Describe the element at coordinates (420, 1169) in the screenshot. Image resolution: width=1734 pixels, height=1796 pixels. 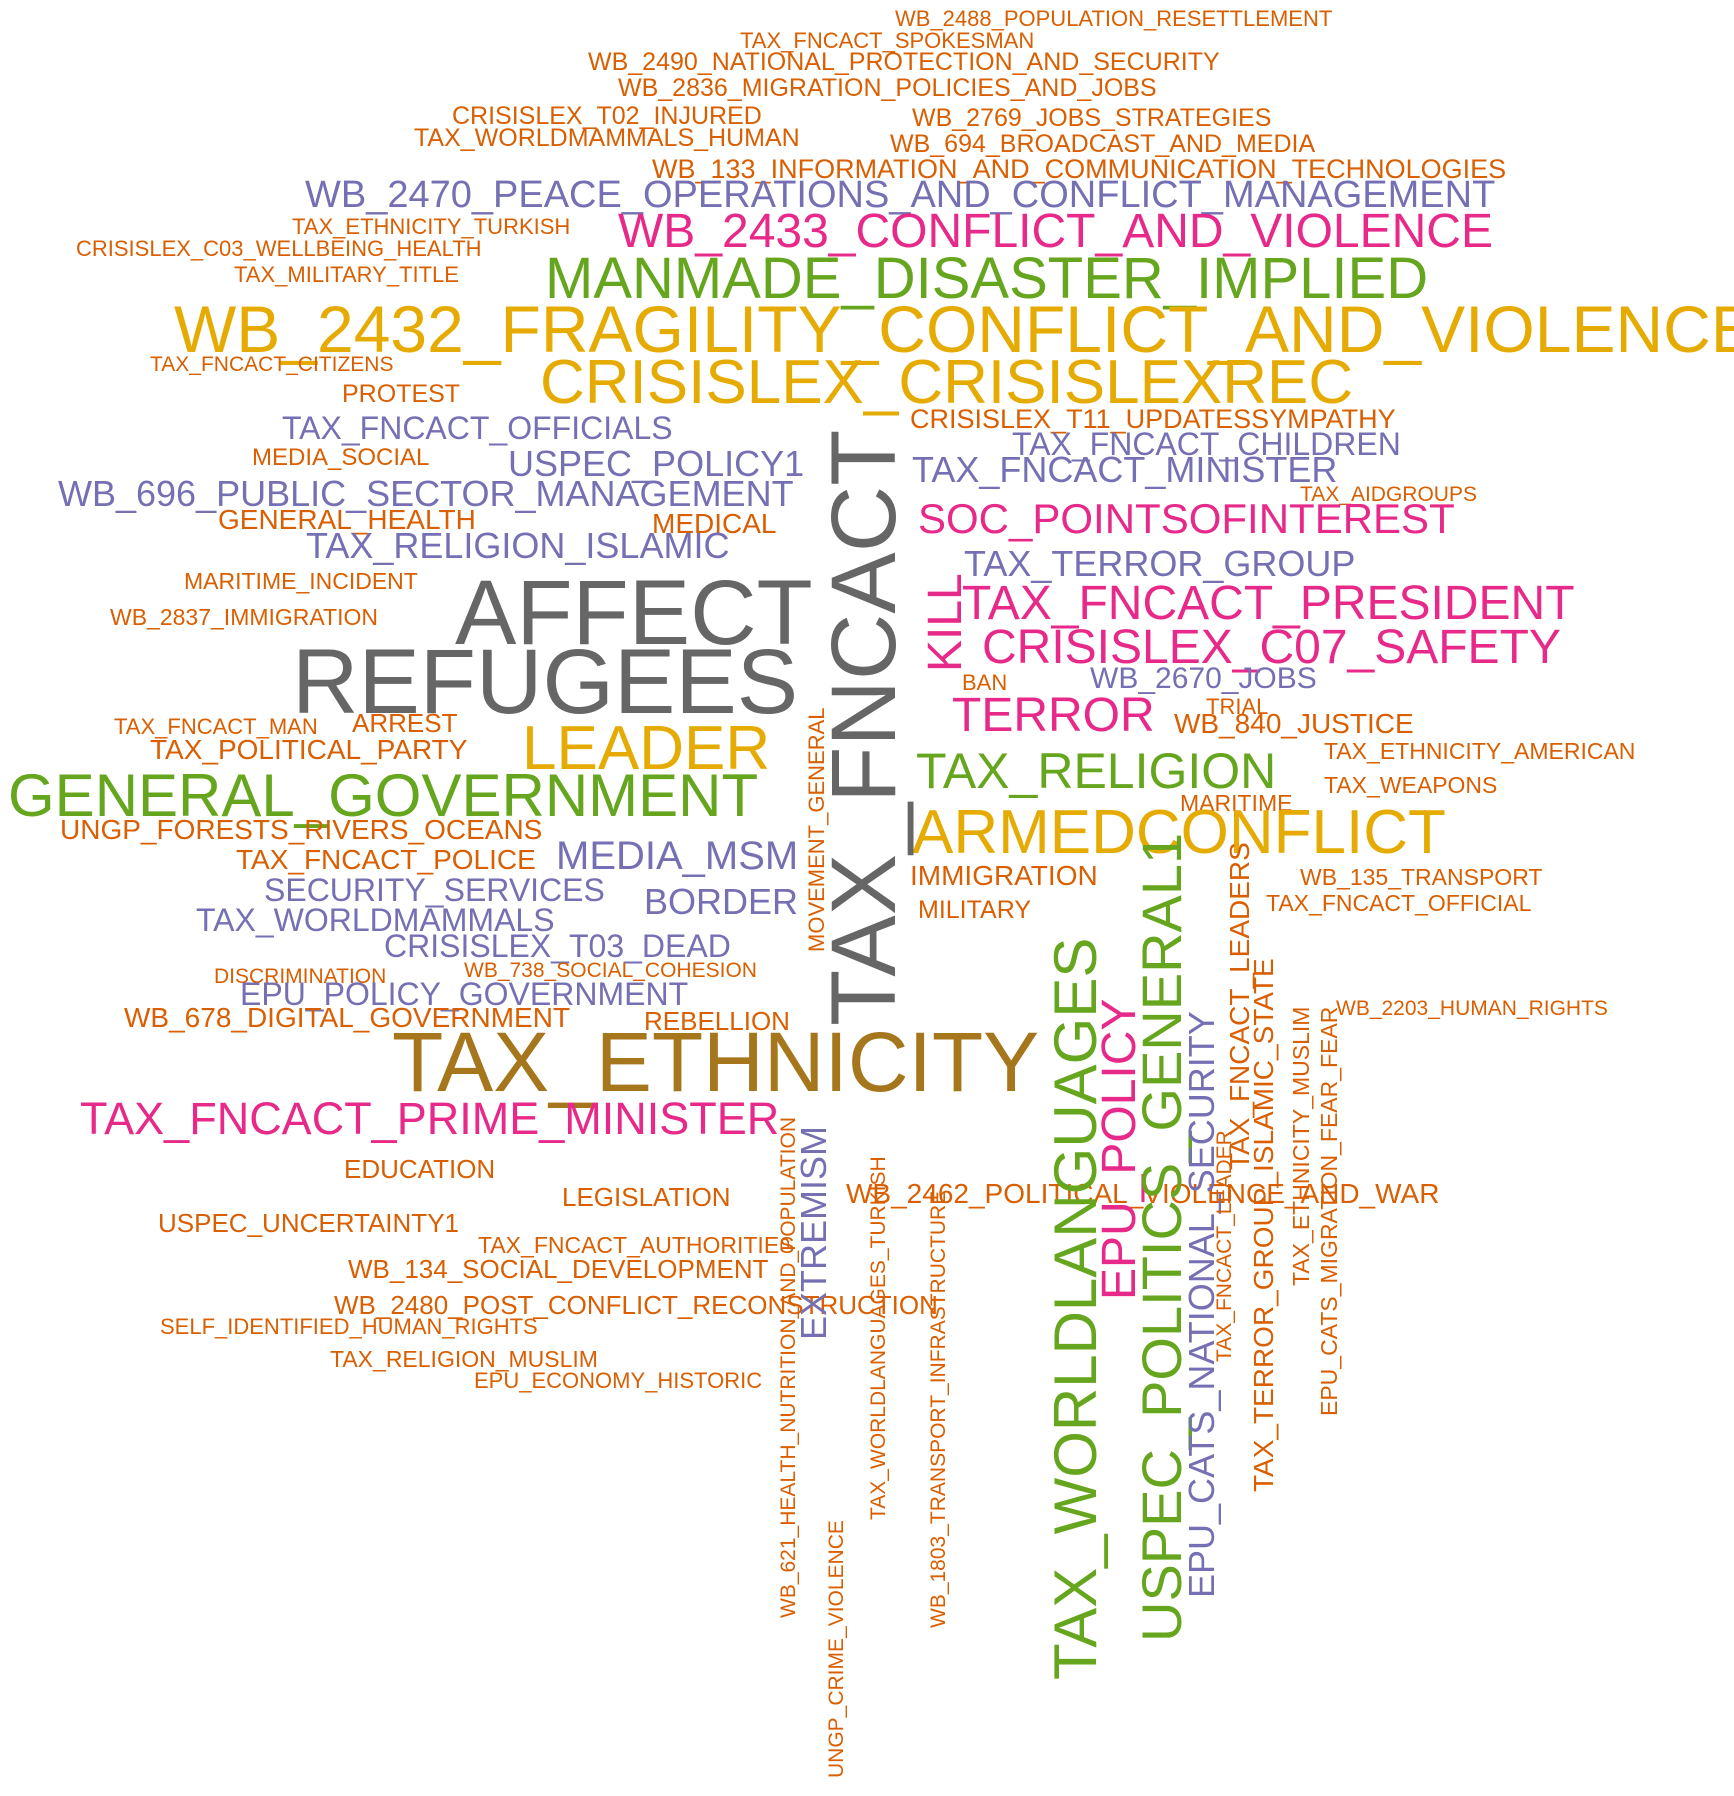
I see `word: EDUCATION` at that location.